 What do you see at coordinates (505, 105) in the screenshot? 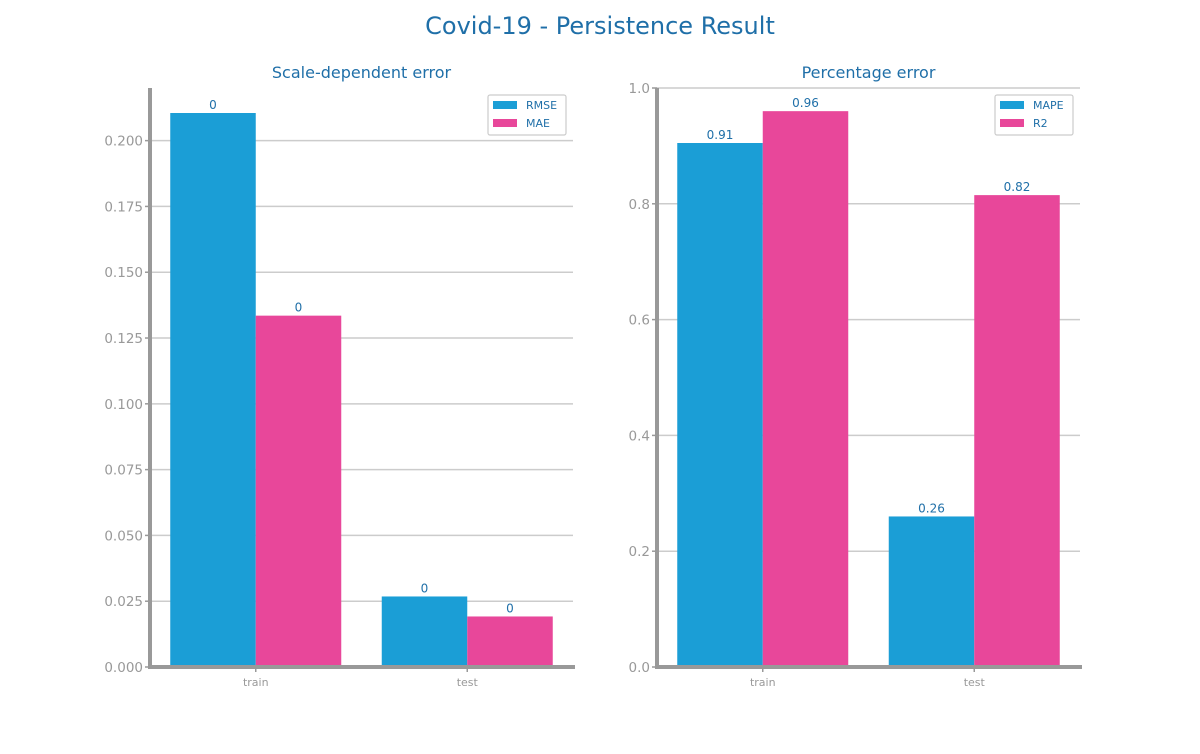
I see `legend-swatch-rmse` at bounding box center [505, 105].